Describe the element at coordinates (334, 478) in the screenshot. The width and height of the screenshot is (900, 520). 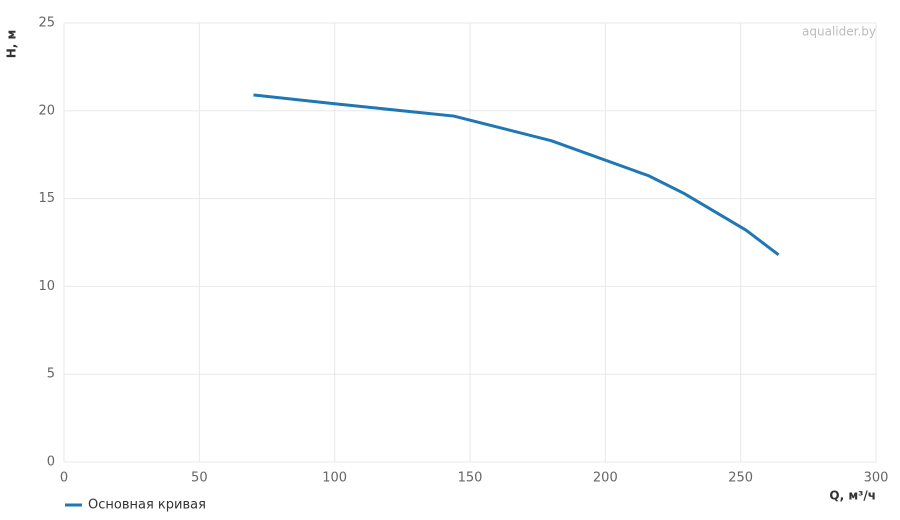
I see `x-tick-label: 100` at that location.